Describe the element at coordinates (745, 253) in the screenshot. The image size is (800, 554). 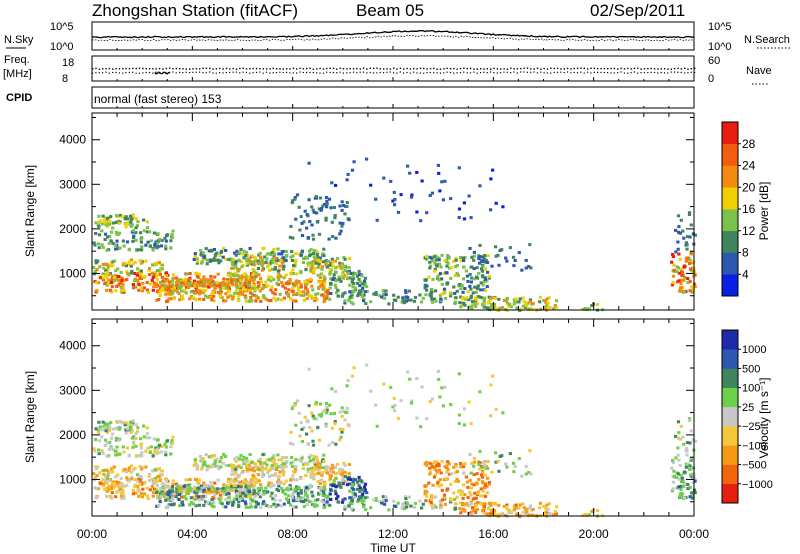
I see `power-colorbar-tick-label: 8` at that location.